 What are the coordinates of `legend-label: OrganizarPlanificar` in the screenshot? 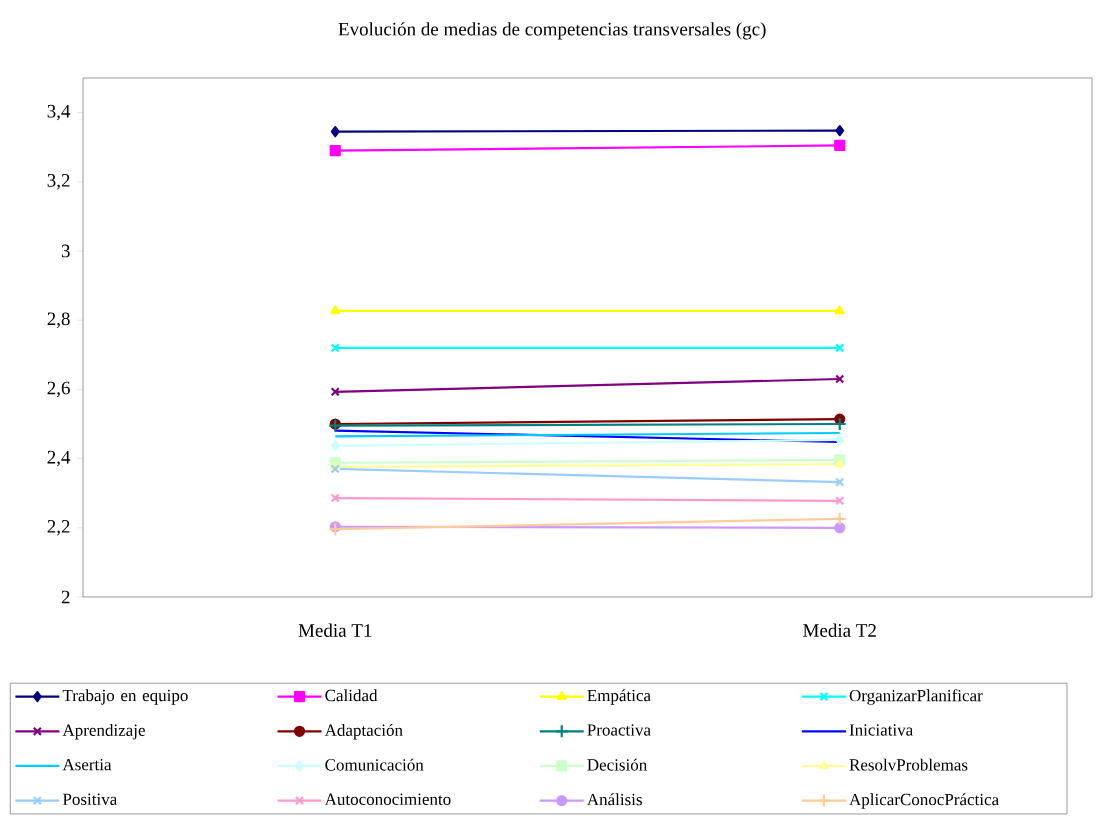 It's located at (916, 697).